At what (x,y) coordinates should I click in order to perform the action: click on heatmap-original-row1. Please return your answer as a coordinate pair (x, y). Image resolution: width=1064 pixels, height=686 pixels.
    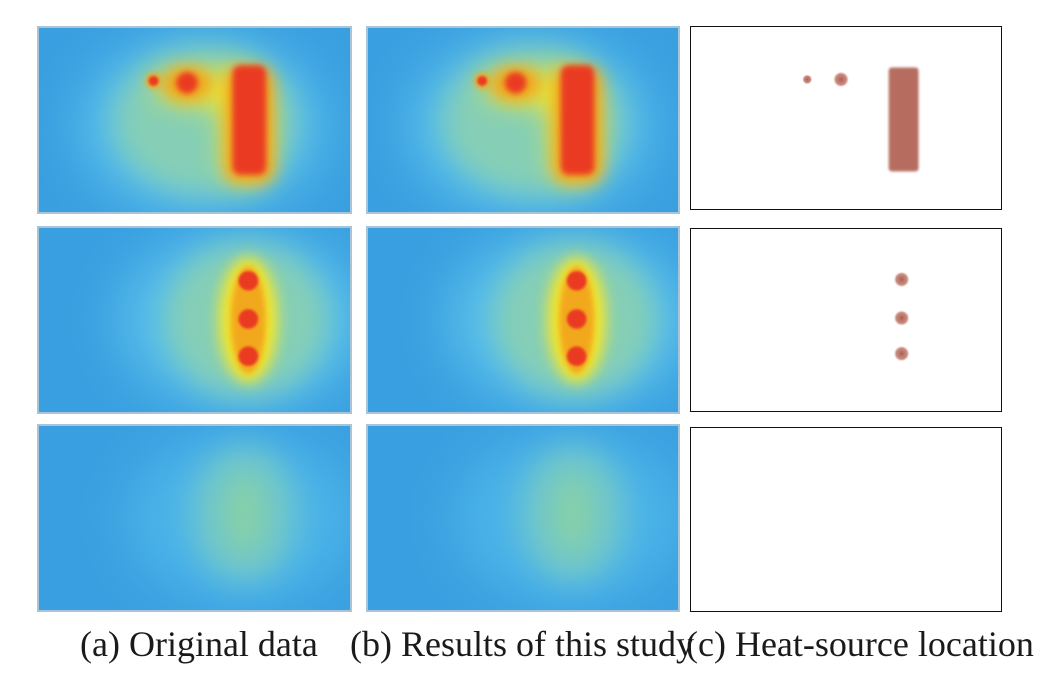
    Looking at the image, I should click on (194, 120).